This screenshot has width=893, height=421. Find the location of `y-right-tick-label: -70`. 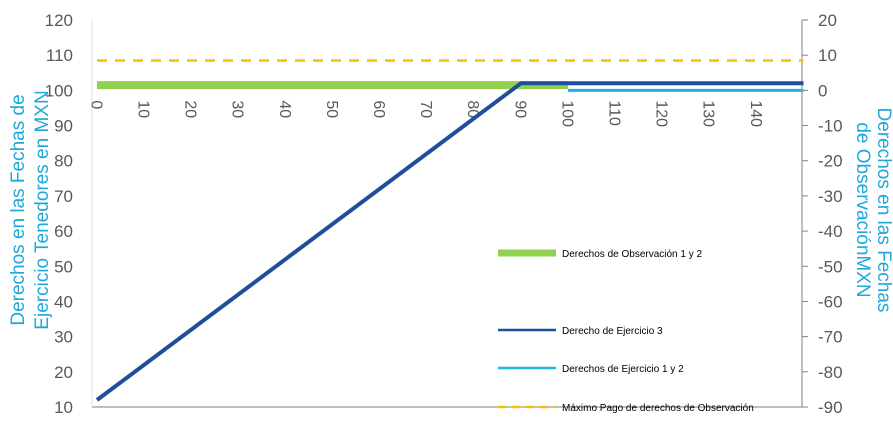

y-right-tick-label: -70 is located at coordinates (830, 337).